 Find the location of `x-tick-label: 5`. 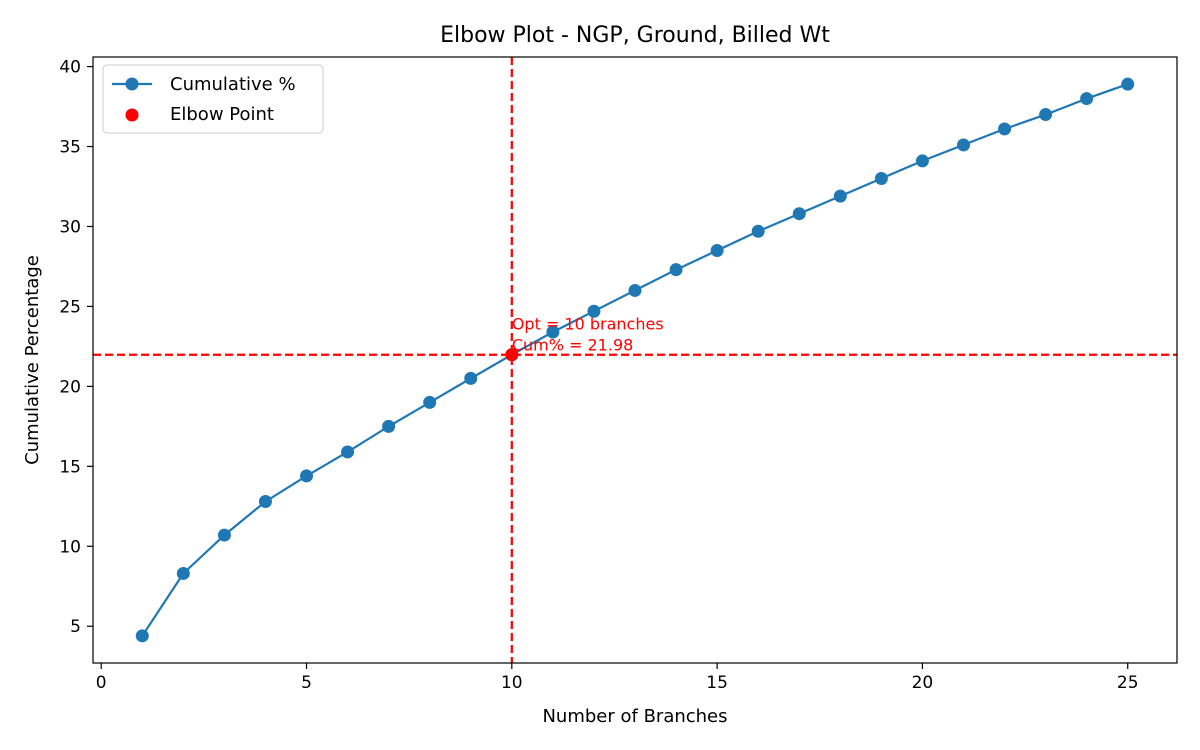

x-tick-label: 5 is located at coordinates (306, 683).